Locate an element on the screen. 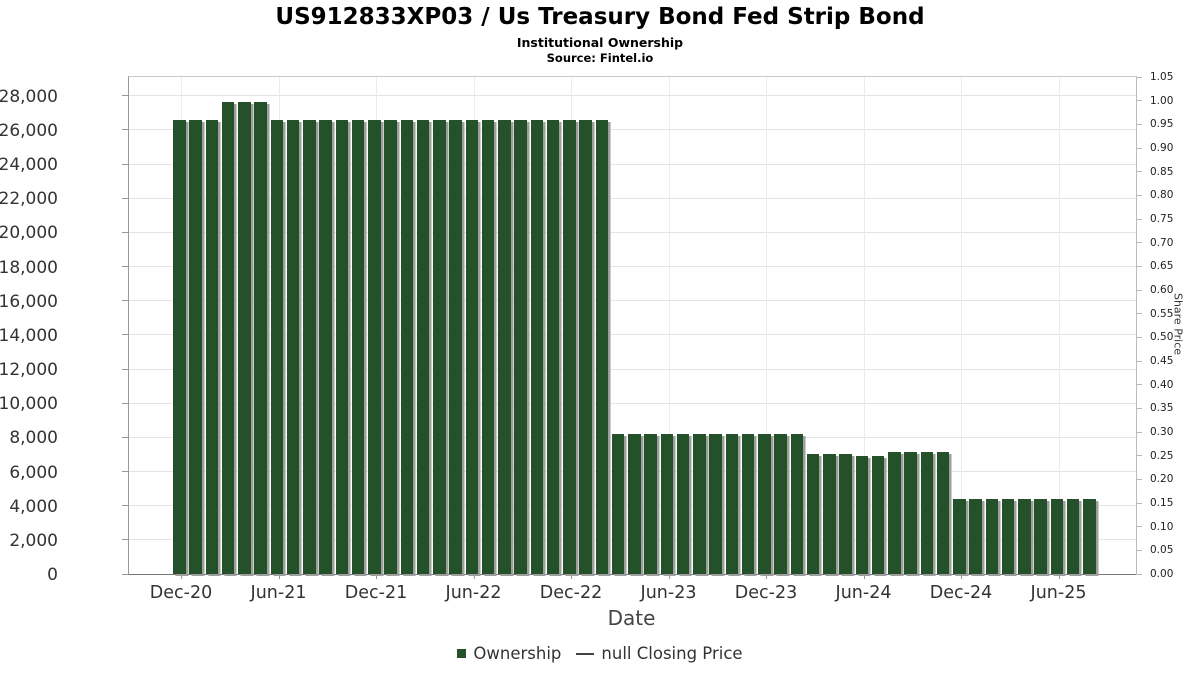 This screenshot has height=675, width=1200. ownership-swatch-icon is located at coordinates (462, 653).